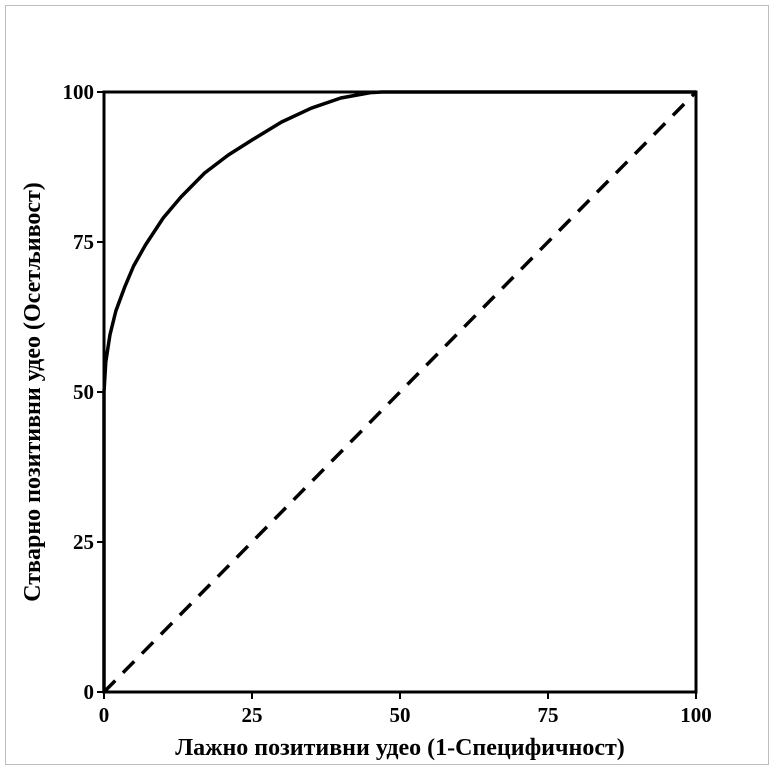 This screenshot has height=768, width=776. What do you see at coordinates (89, 692) in the screenshot?
I see `y-tick-label: 0` at bounding box center [89, 692].